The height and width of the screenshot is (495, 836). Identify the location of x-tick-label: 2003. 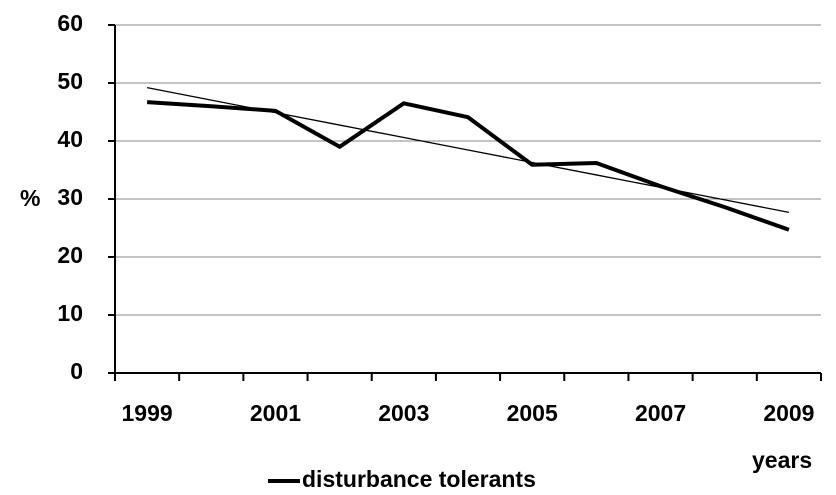
(403, 413).